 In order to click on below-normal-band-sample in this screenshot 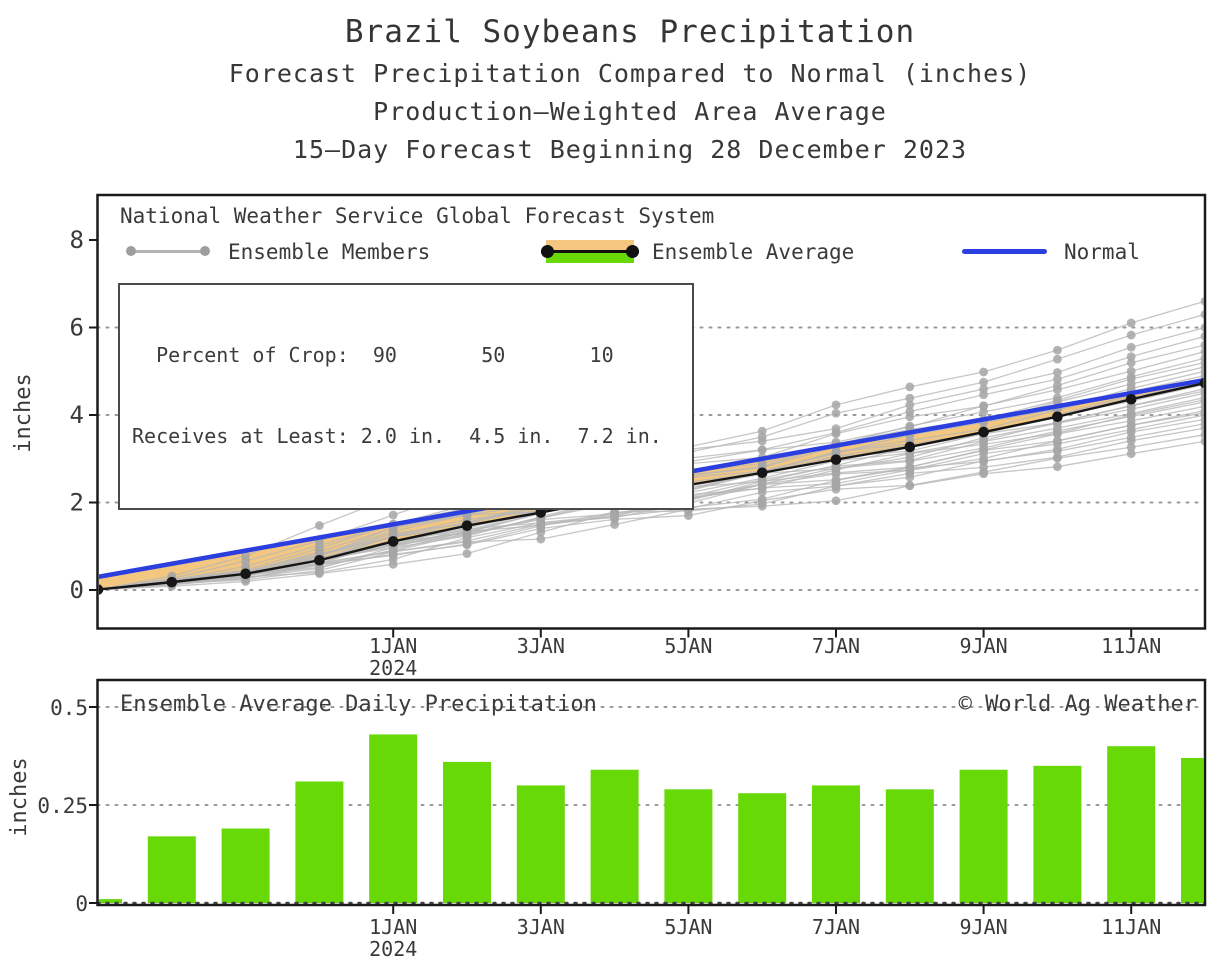, I will do `click(590, 258)`.